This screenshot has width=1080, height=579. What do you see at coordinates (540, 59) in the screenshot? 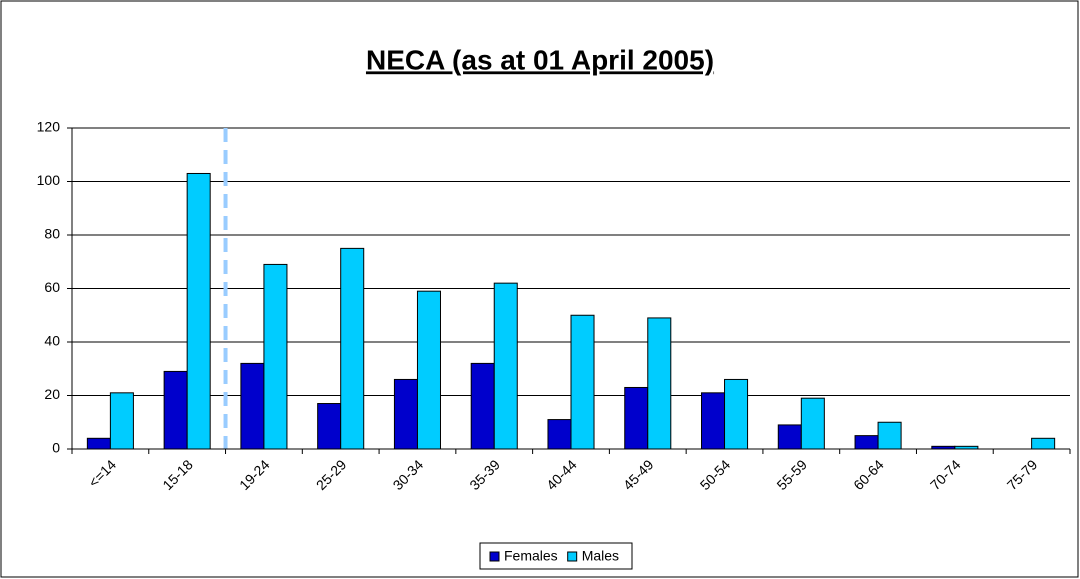
I see `chart-title: NECA (as at 01 April 2005)` at bounding box center [540, 59].